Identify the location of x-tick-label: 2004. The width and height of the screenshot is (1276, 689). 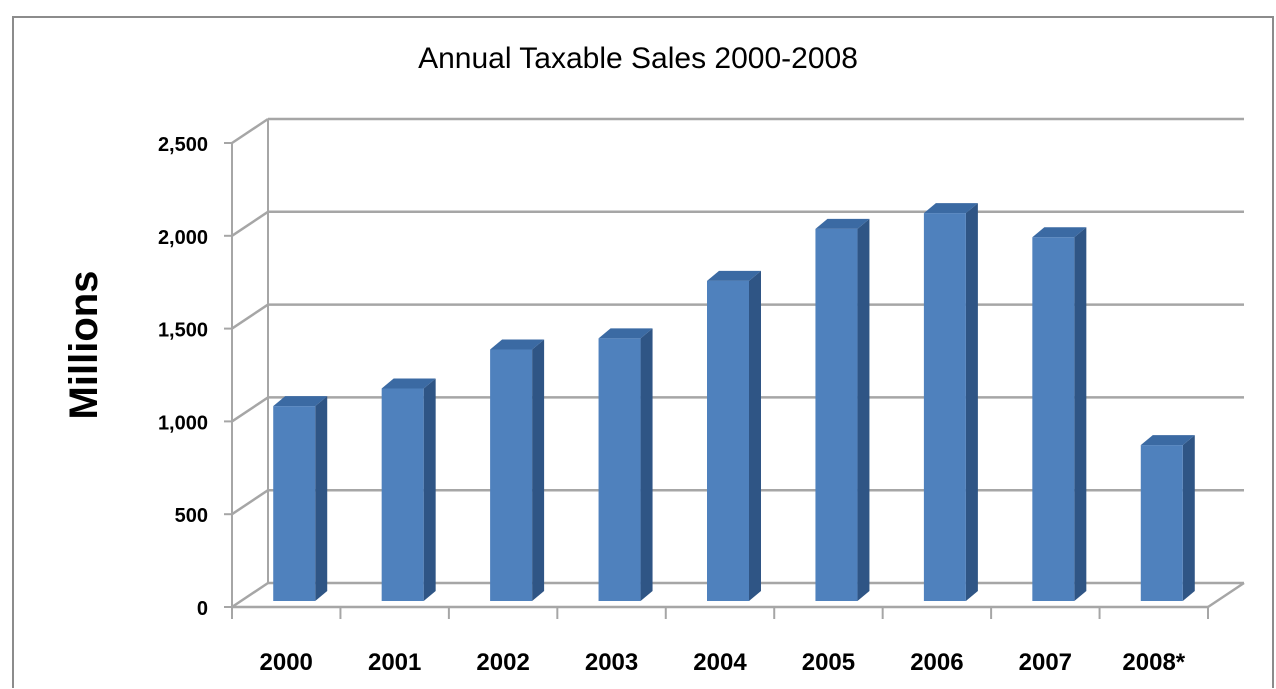
(720, 662).